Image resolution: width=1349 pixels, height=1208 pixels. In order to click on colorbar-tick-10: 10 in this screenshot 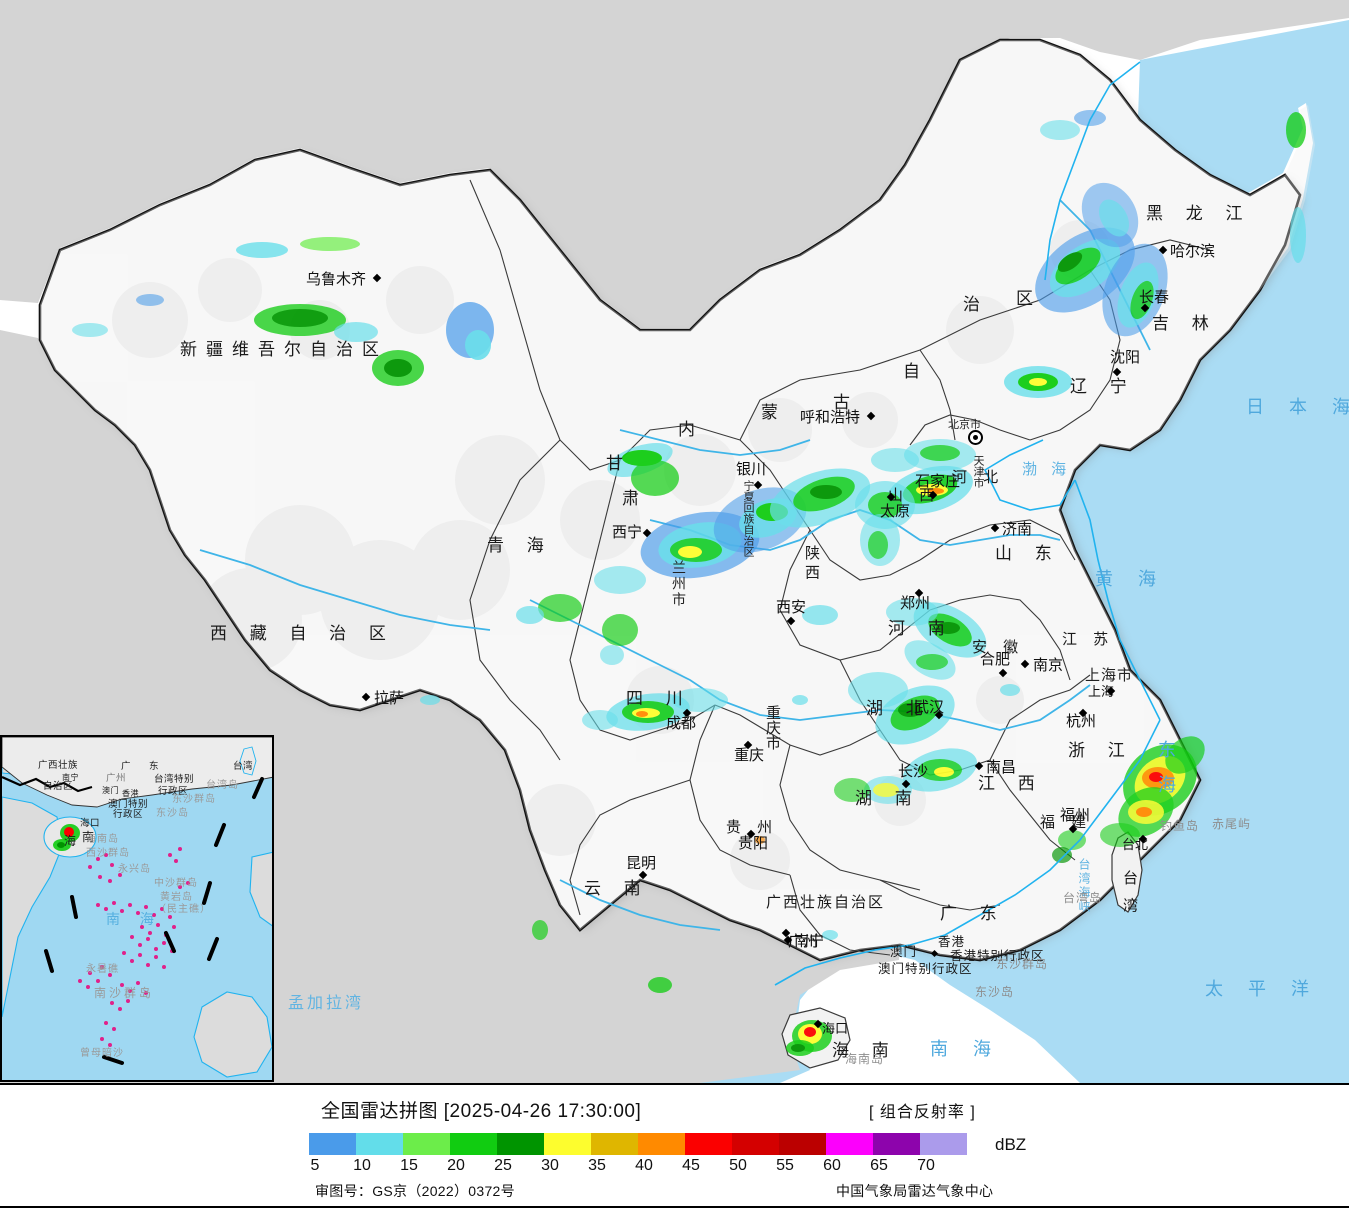, I will do `click(362, 1165)`.